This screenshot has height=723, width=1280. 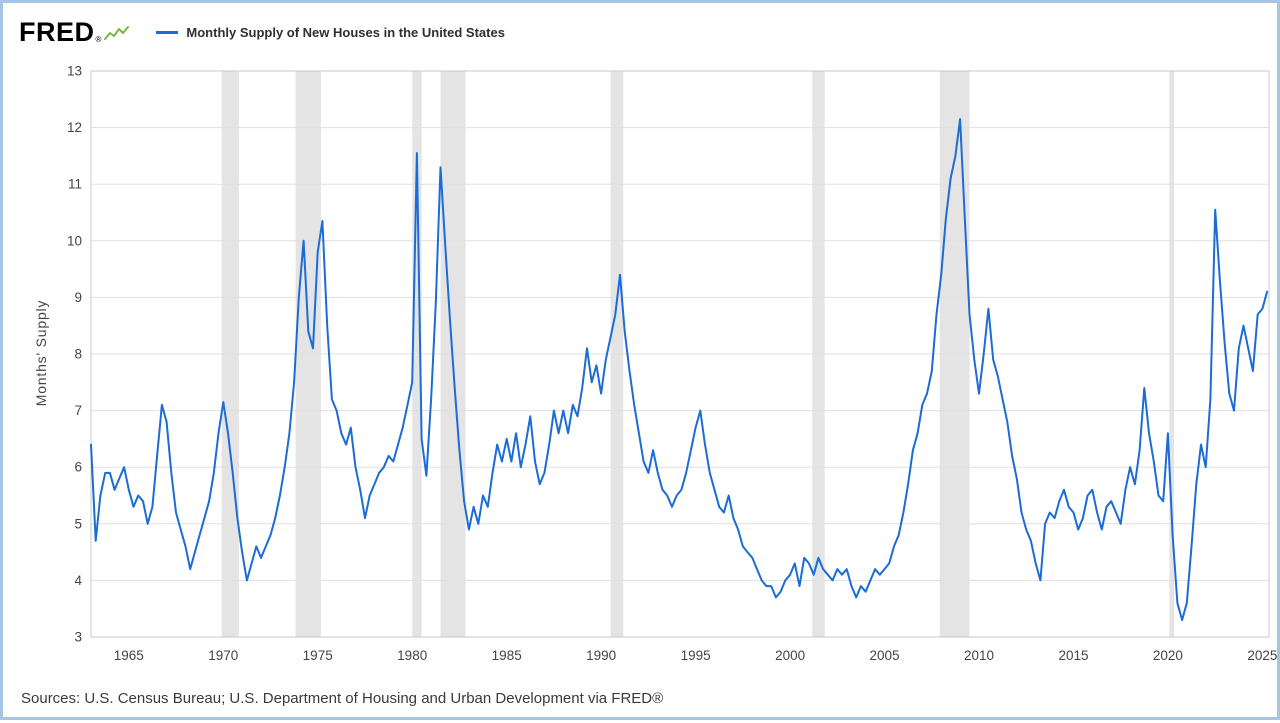 I want to click on svg-text: 1975, so click(x=318, y=655).